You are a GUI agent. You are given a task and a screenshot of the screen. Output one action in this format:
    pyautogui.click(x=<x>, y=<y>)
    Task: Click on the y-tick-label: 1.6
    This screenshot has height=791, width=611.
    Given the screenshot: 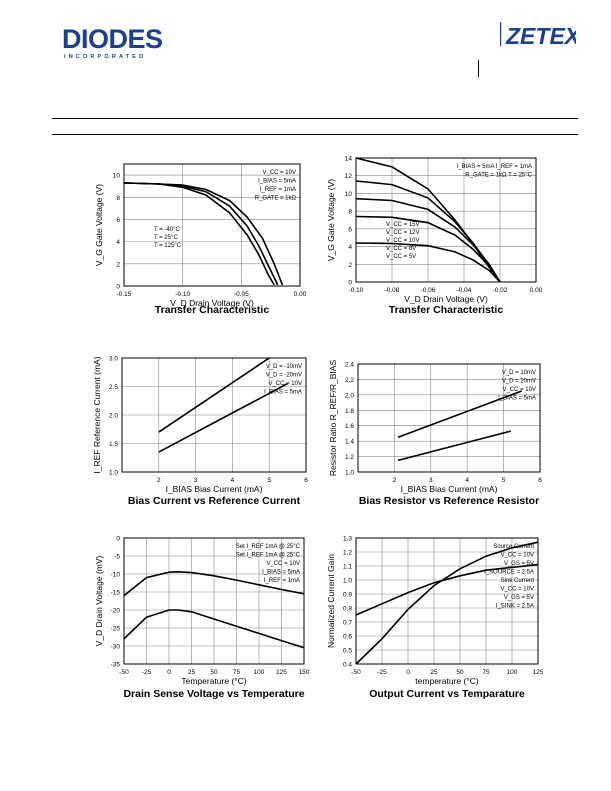 What is the action you would take?
    pyautogui.click(x=349, y=426)
    